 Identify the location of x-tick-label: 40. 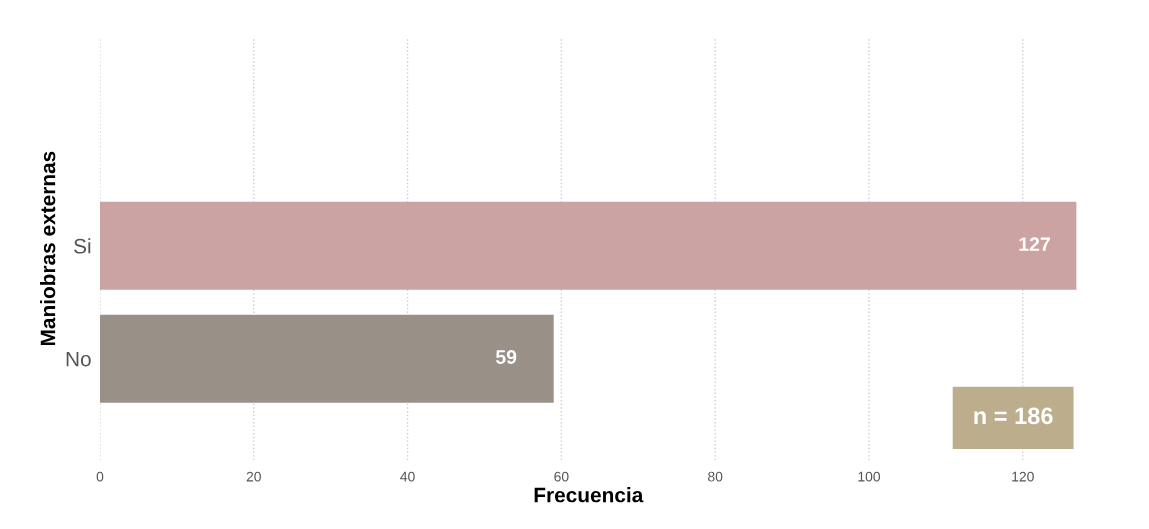
(407, 476).